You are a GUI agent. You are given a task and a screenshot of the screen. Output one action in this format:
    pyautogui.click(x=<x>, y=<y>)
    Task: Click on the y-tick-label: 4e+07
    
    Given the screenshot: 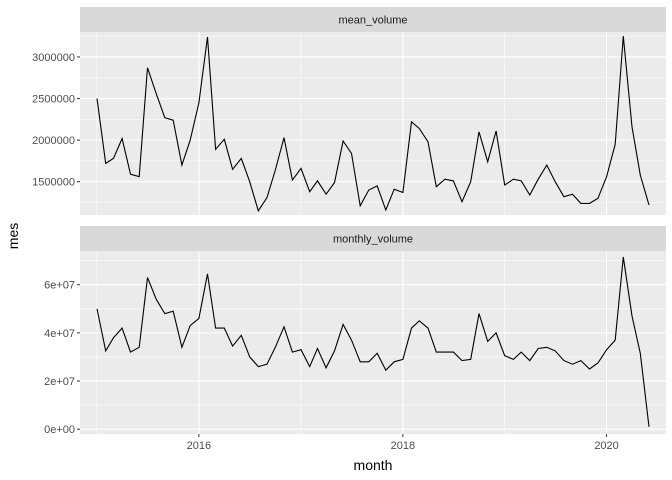 What is the action you would take?
    pyautogui.click(x=59, y=334)
    